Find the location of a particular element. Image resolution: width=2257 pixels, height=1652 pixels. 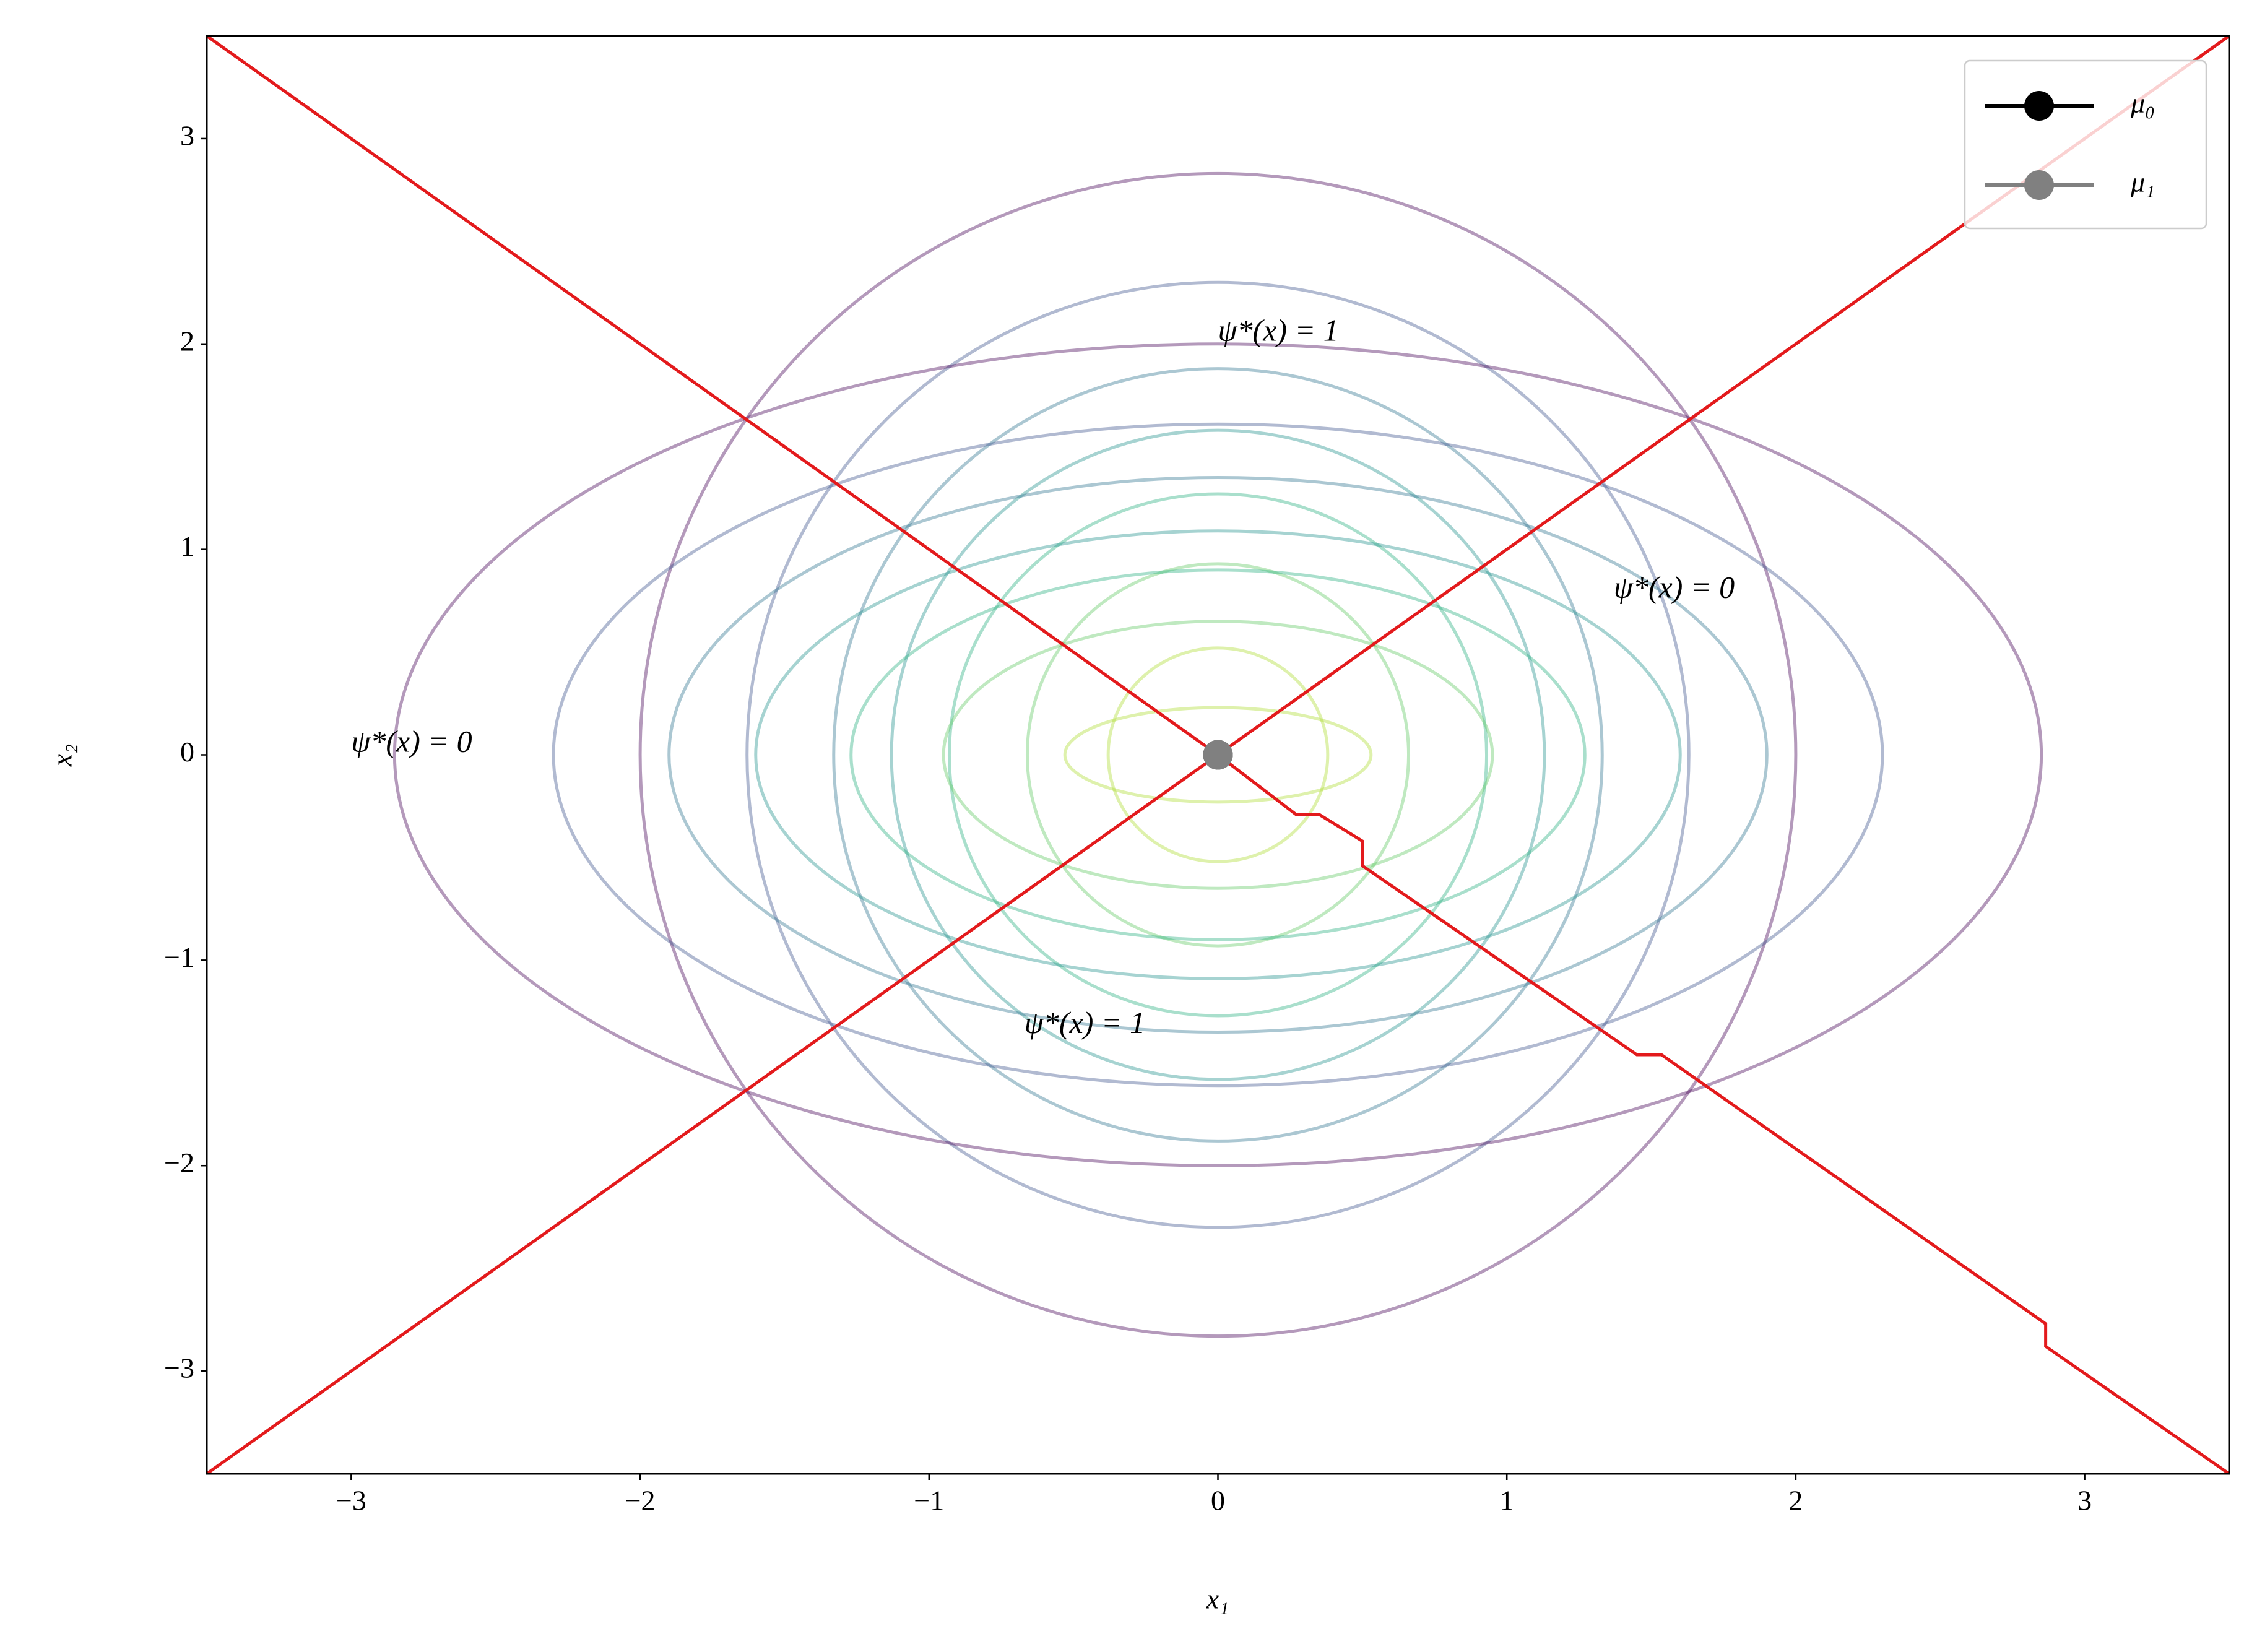

x-tick-label: −3 is located at coordinates (351, 1501).